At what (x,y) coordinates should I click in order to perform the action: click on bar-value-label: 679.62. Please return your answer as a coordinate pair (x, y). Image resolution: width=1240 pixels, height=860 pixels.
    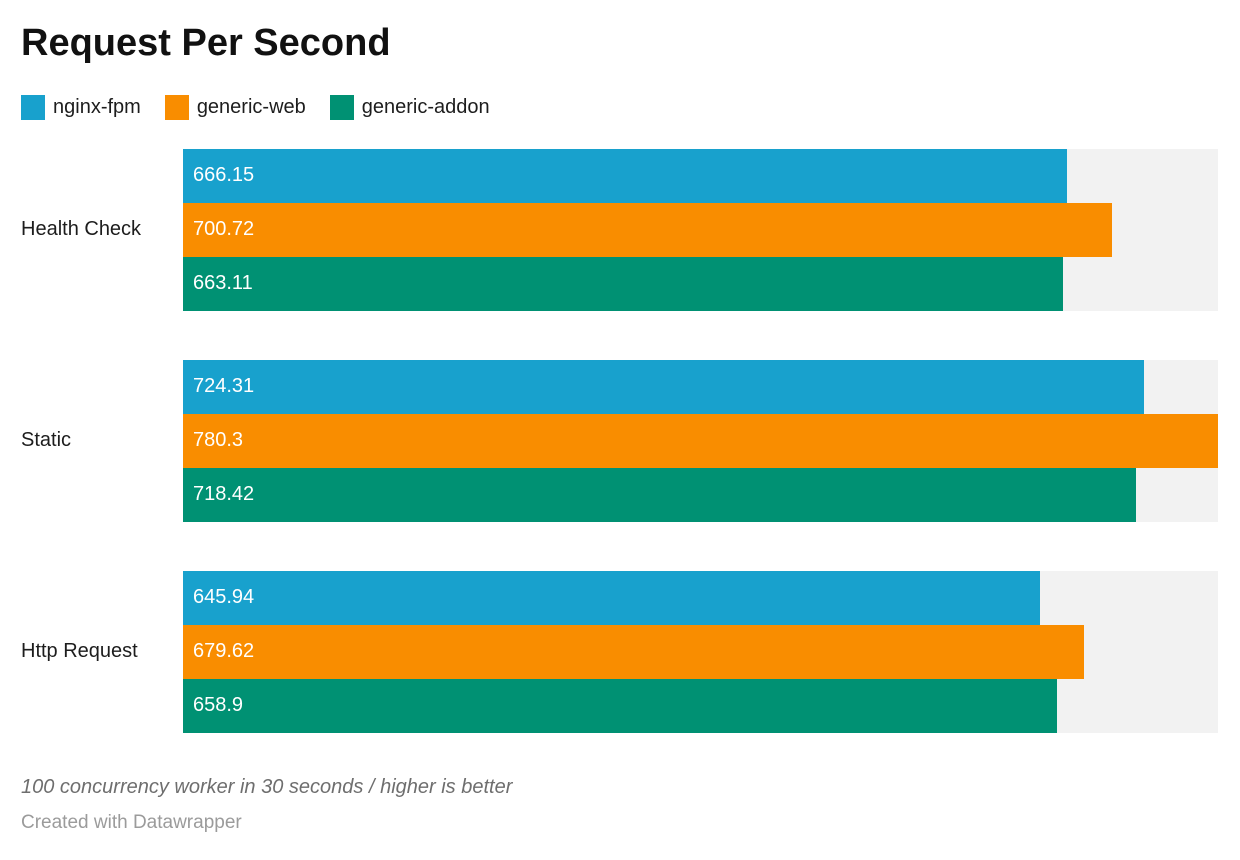
    Looking at the image, I should click on (224, 651).